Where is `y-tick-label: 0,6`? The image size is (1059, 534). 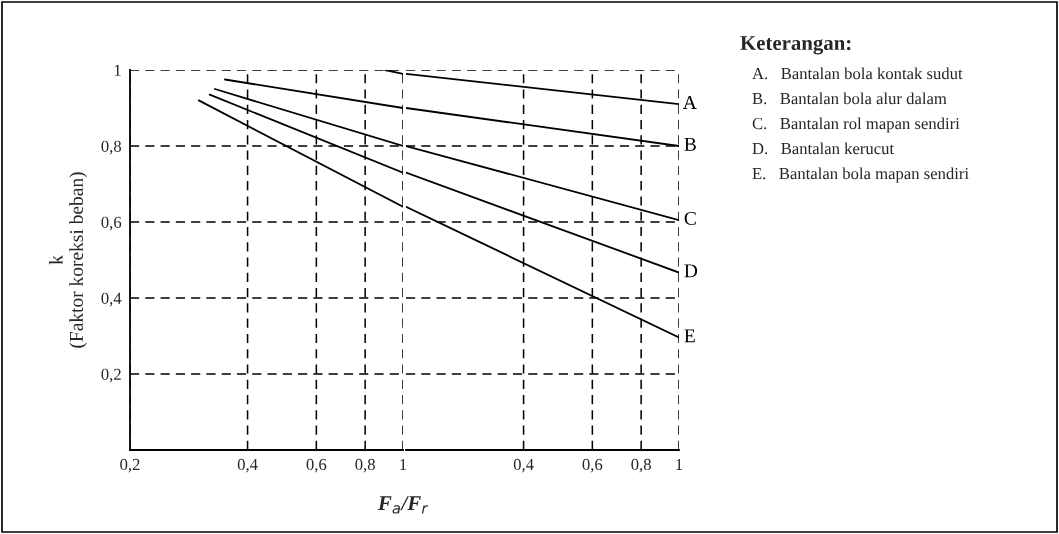
y-tick-label: 0,6 is located at coordinates (111, 223).